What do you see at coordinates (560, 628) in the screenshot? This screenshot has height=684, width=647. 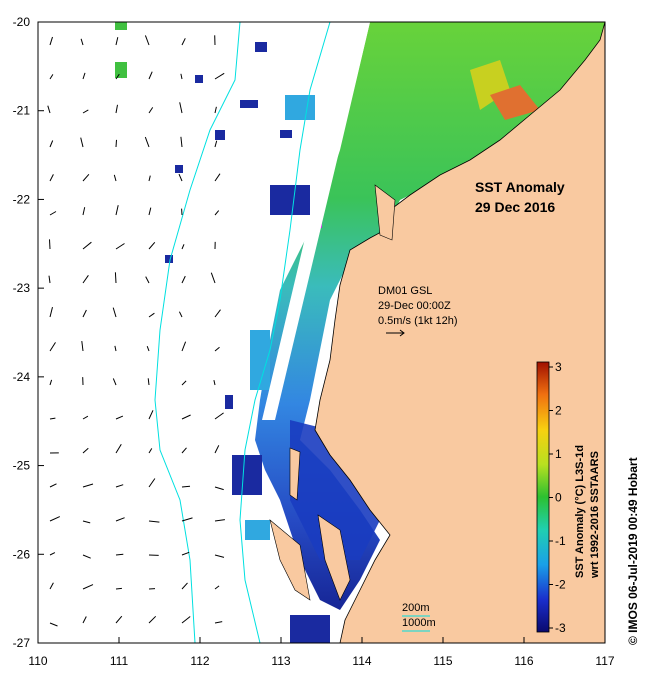 I see `colorbar-tick-label: -3` at bounding box center [560, 628].